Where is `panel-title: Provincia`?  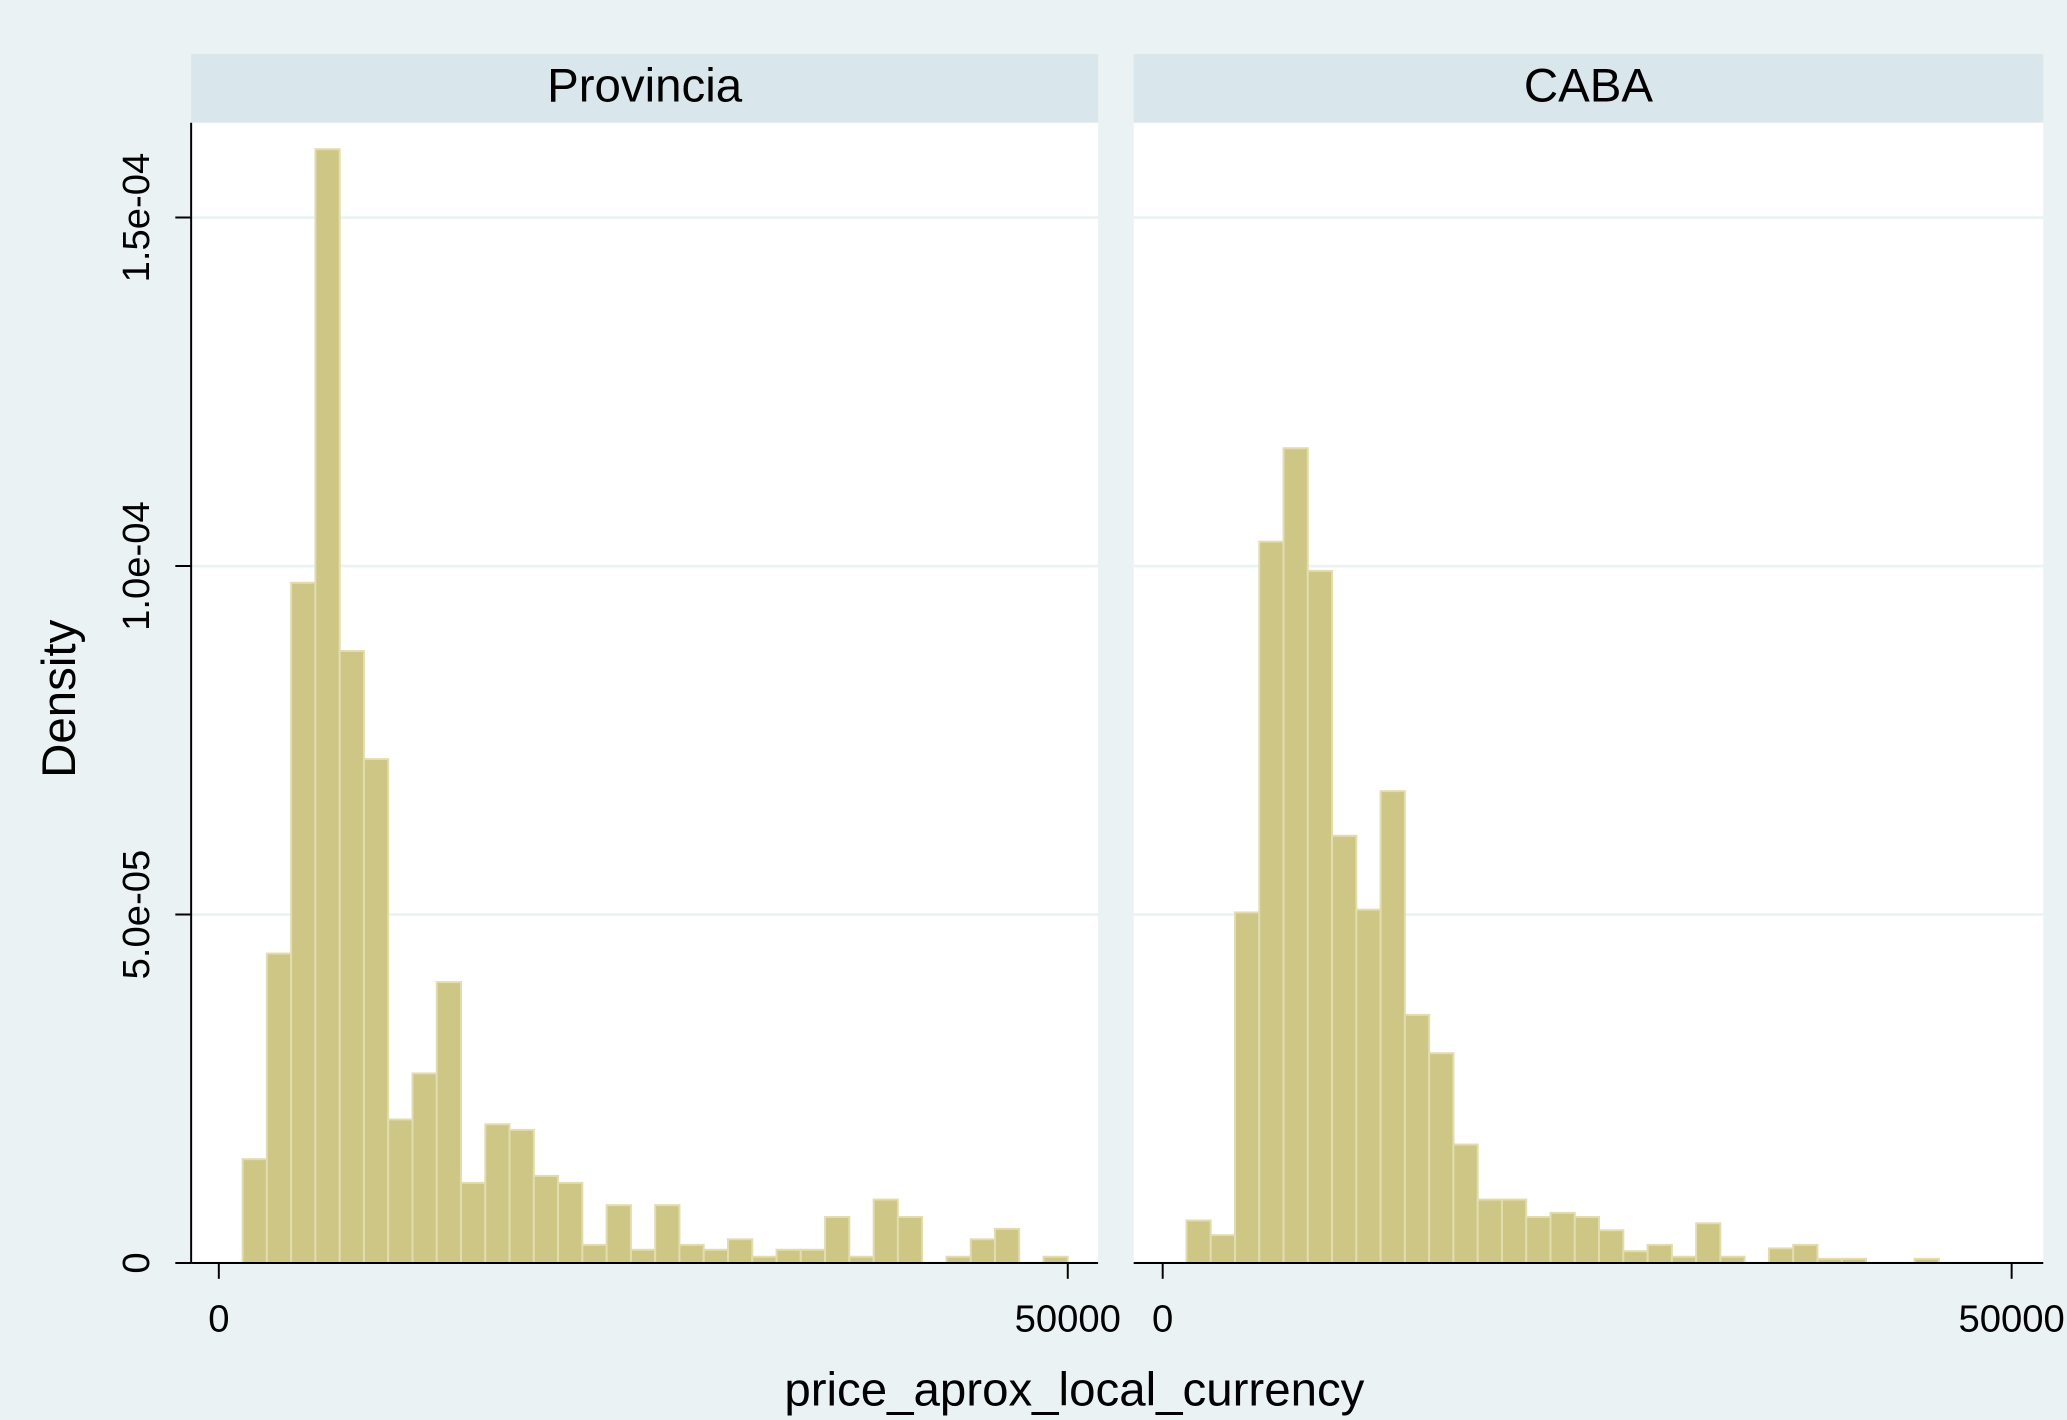
panel-title: Provincia is located at coordinates (645, 86).